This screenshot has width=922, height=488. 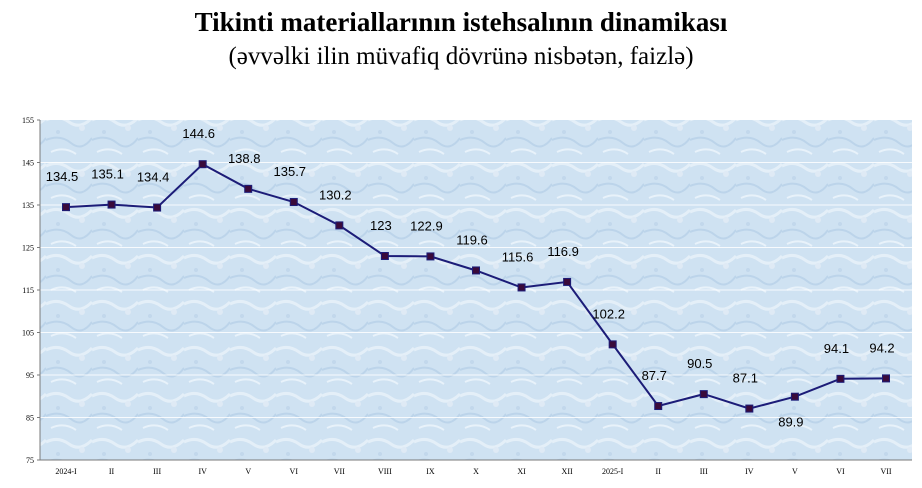 I want to click on y-tick-labels: 155 145 135 125 115 105 95 85 75, so click(x=31, y=290).